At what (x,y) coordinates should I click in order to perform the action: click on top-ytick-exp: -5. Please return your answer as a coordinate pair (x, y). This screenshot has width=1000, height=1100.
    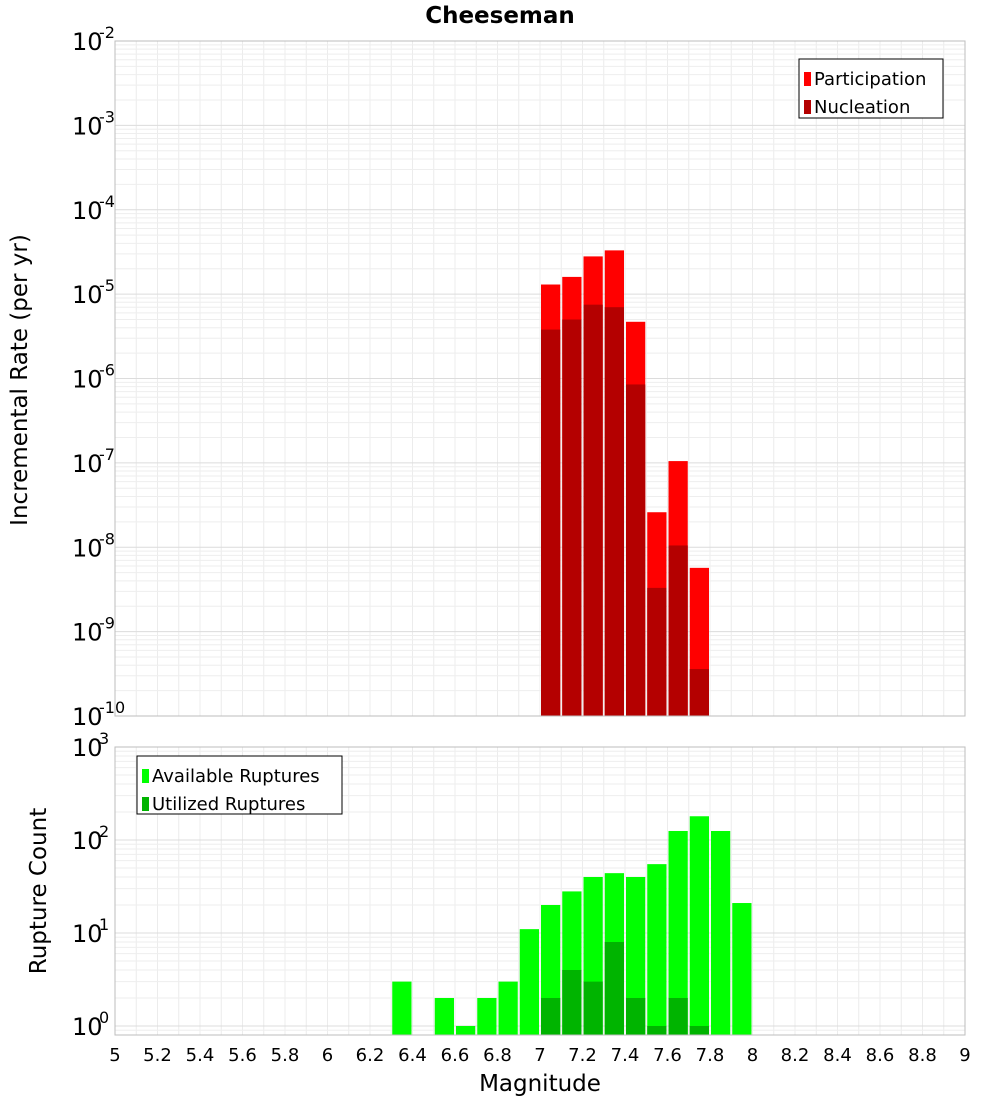
    Looking at the image, I should click on (107, 285).